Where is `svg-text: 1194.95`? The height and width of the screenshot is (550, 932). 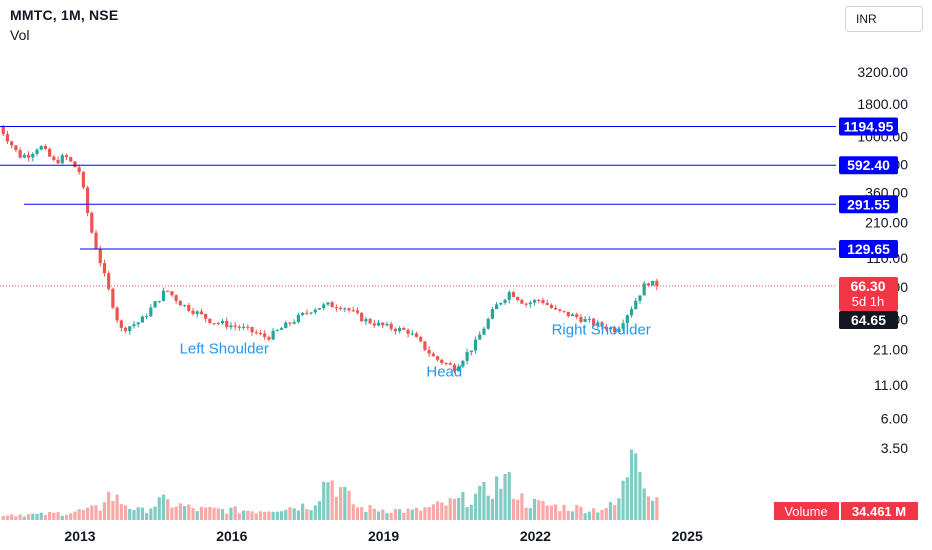
svg-text: 1194.95 is located at coordinates (869, 126).